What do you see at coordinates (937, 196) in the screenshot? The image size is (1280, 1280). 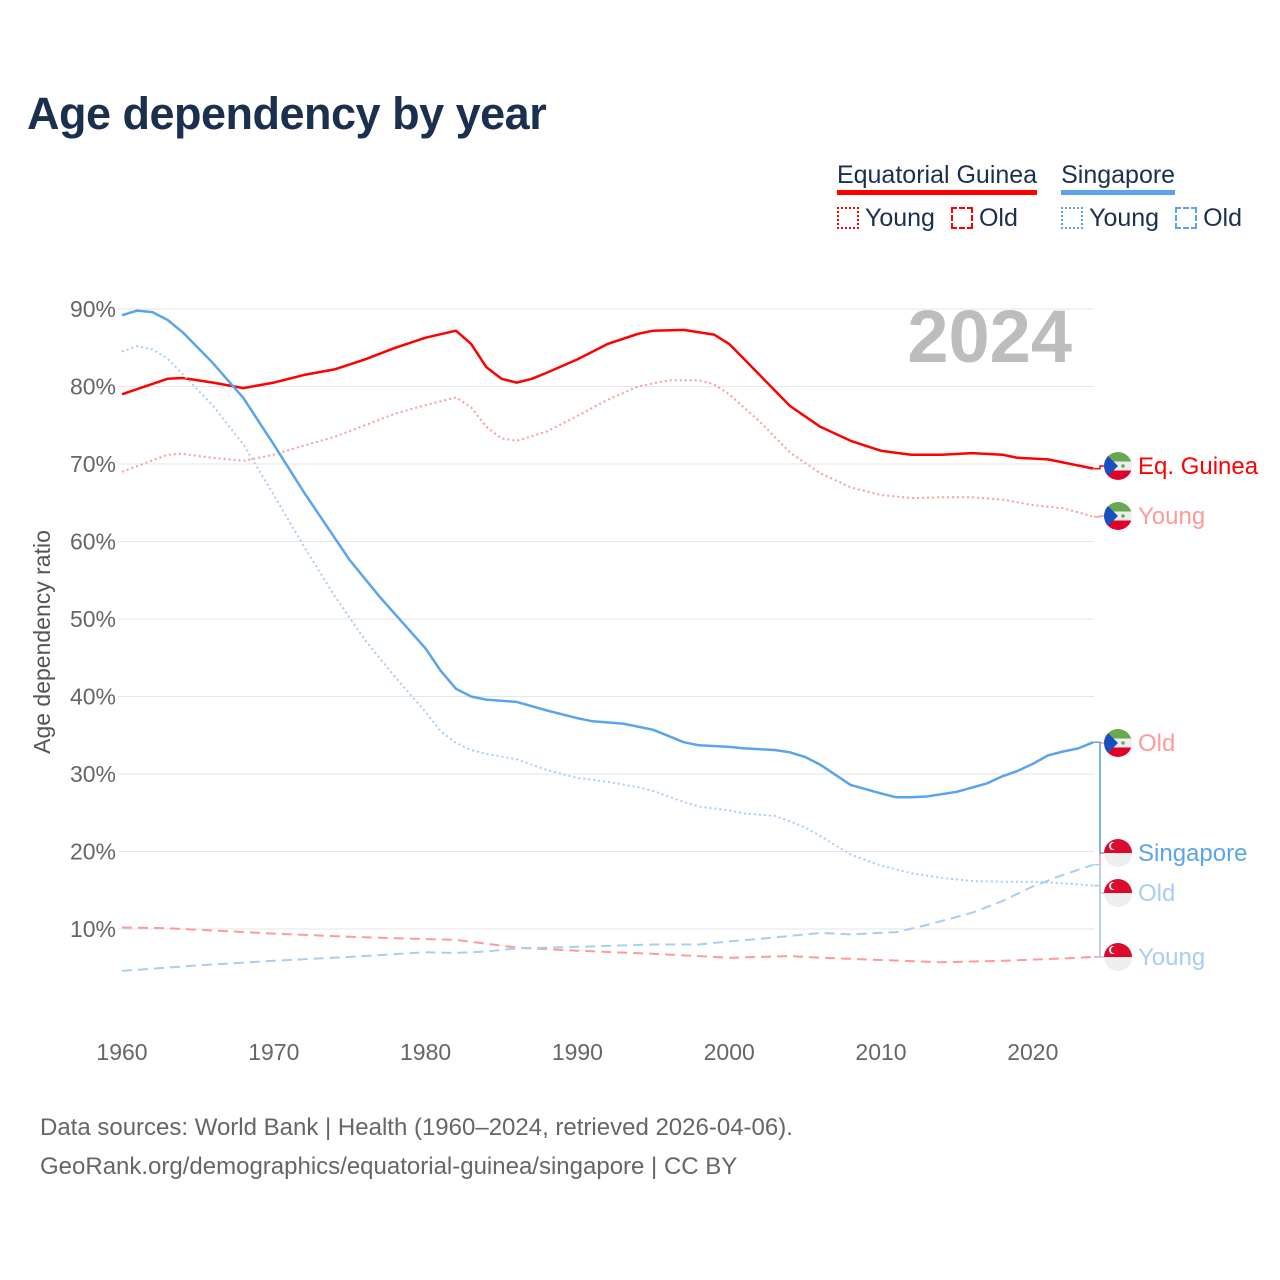 I see `legend-group-equatorial-guinea: Equatorial Guinea Young Old` at bounding box center [937, 196].